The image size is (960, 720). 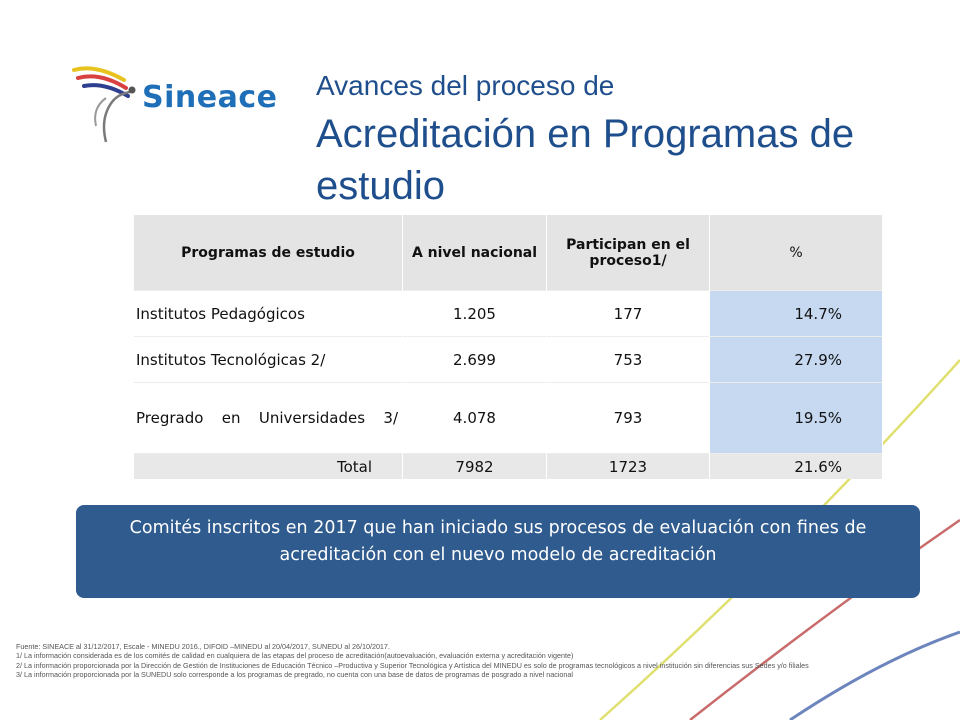 What do you see at coordinates (585, 160) in the screenshot?
I see `page-title: Acreditación en Programas de estudio` at bounding box center [585, 160].